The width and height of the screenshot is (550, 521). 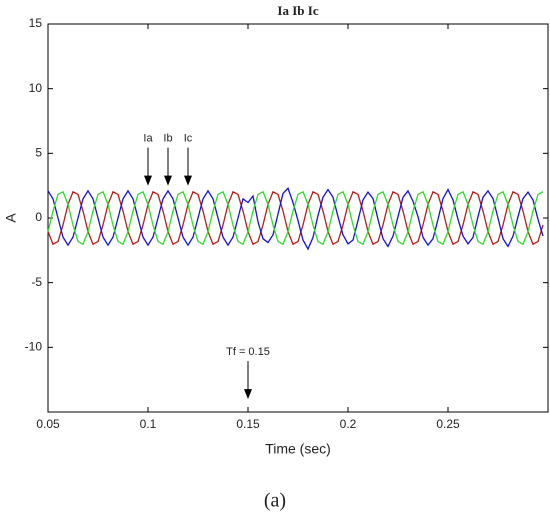 I want to click on x-tick-label: 0.05, so click(x=48, y=424).